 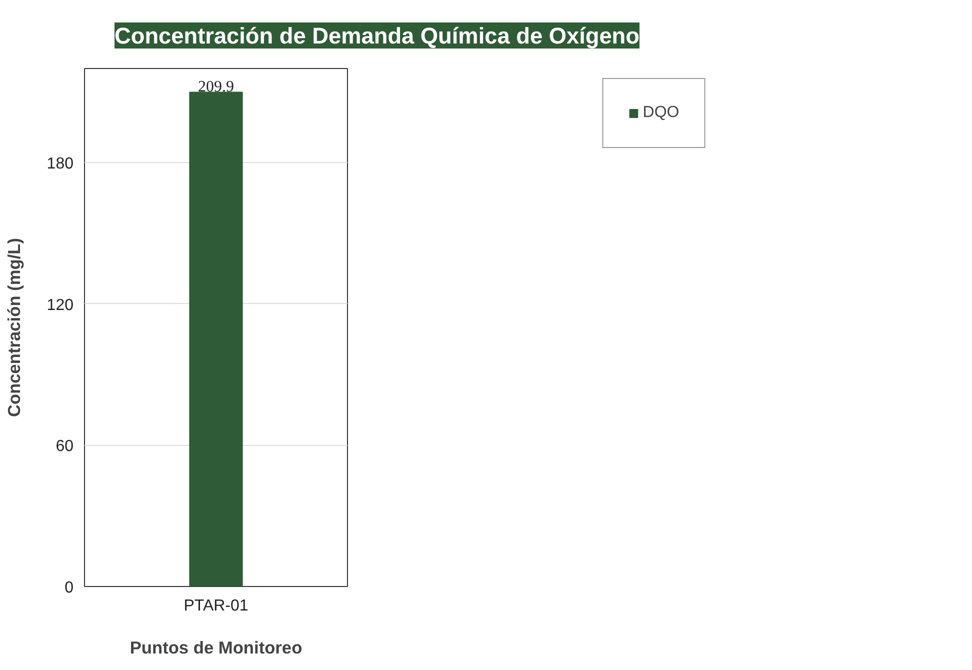 What do you see at coordinates (69, 588) in the screenshot?
I see `y-tick-label: 0` at bounding box center [69, 588].